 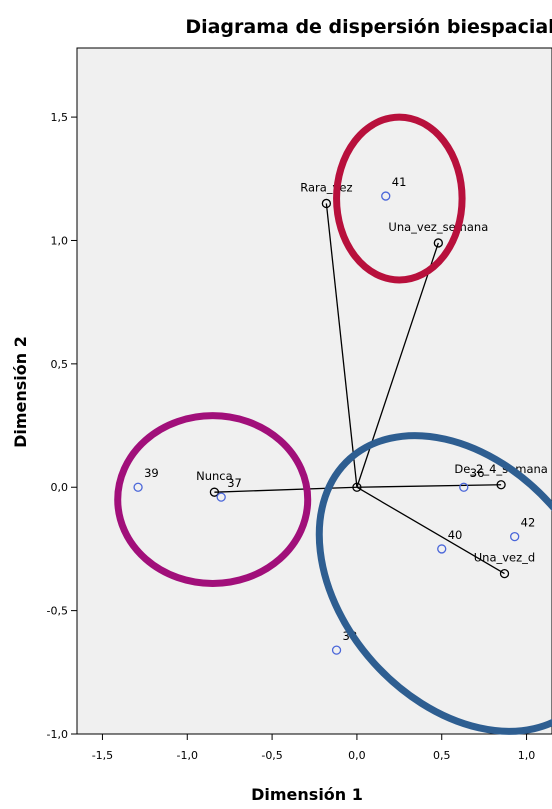 I want to click on y-tick-label: 0,5, so click(x=60, y=364).